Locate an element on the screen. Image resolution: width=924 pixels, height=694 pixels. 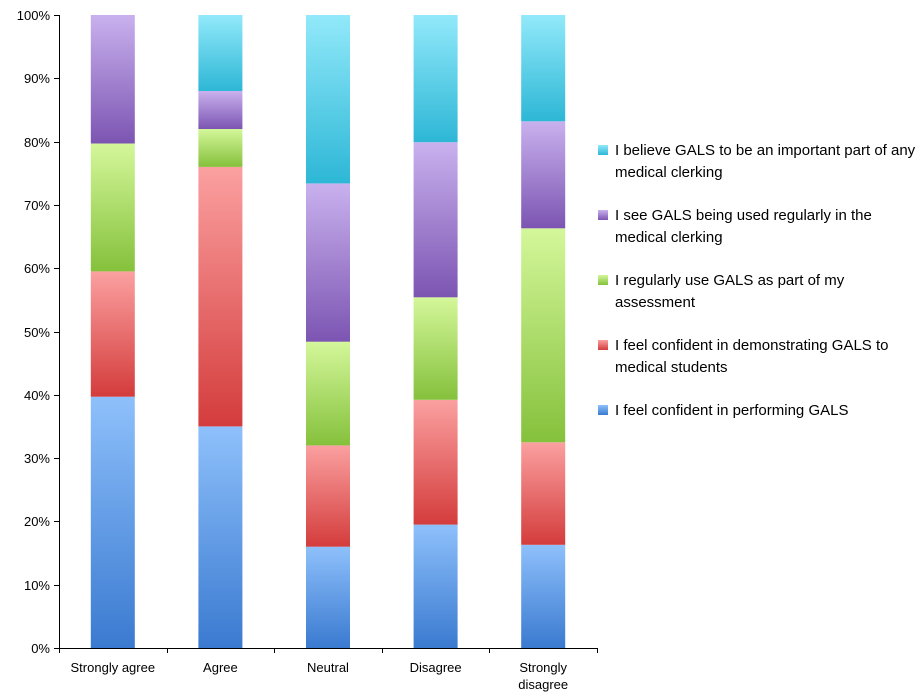
y-tick-label: 40% is located at coordinates (37, 395).